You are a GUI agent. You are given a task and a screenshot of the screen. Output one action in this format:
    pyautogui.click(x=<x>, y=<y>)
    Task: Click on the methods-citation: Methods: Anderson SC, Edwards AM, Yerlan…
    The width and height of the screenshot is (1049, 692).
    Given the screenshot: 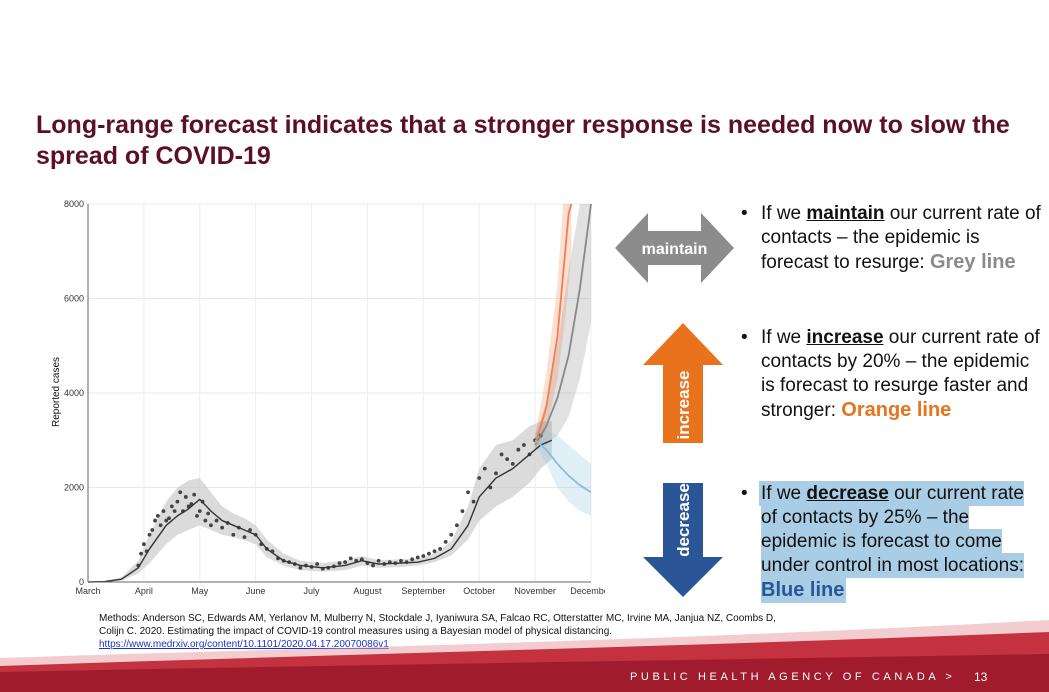 What is the action you would take?
    pyautogui.click(x=439, y=631)
    